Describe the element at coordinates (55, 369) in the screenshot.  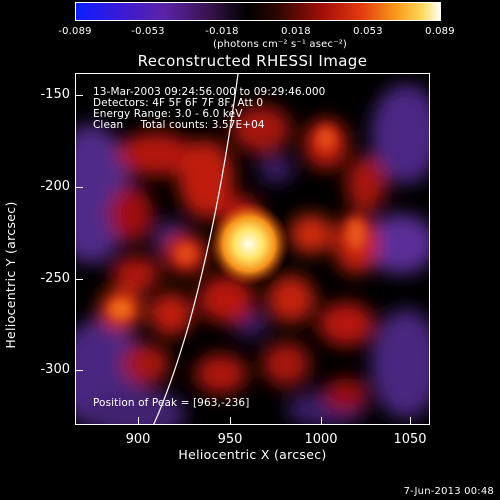
I see `y-tick-label: -300` at that location.